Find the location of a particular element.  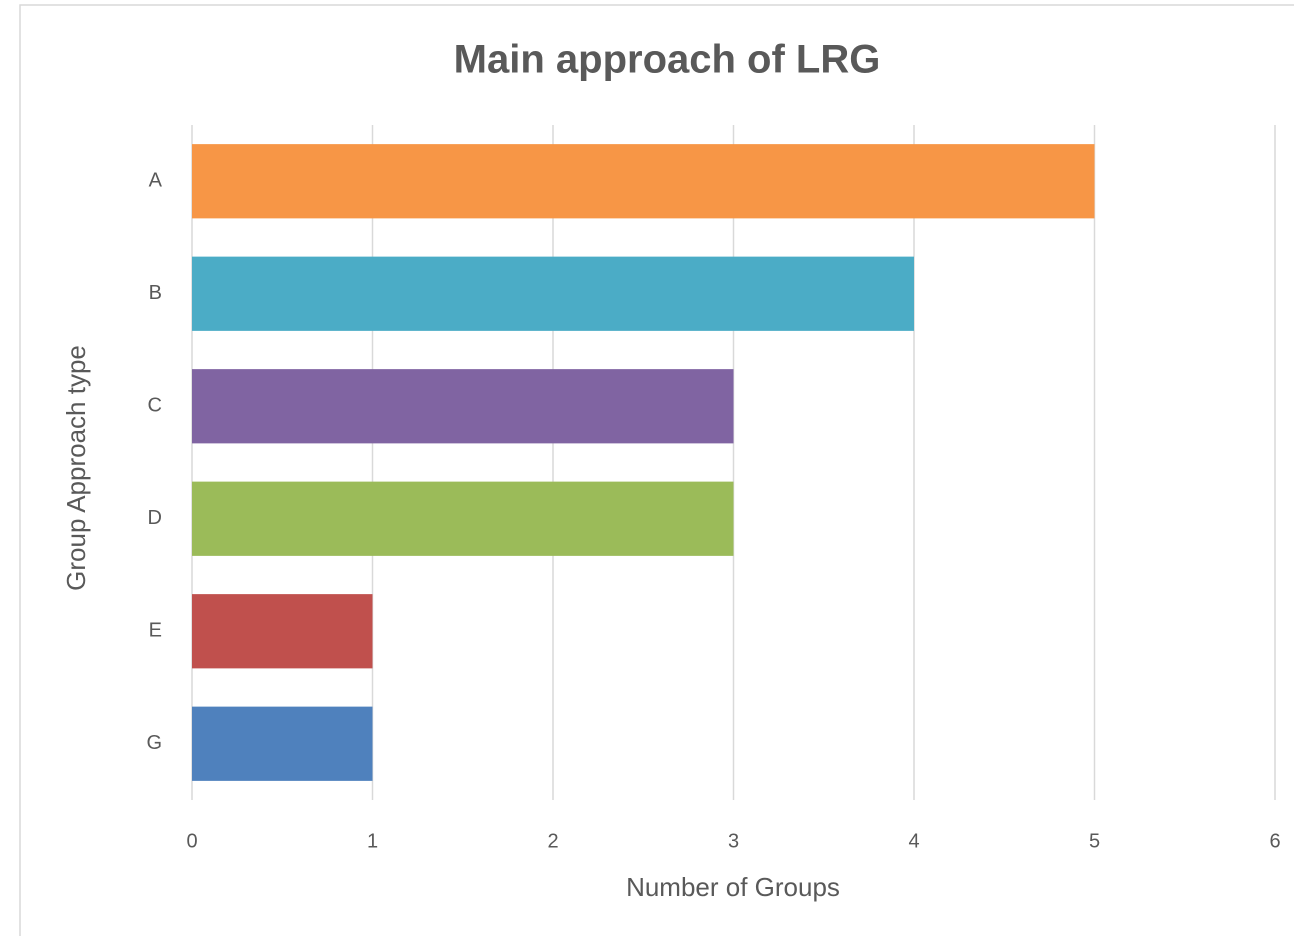

chart-title: Main approach of LRG is located at coordinates (667, 60).